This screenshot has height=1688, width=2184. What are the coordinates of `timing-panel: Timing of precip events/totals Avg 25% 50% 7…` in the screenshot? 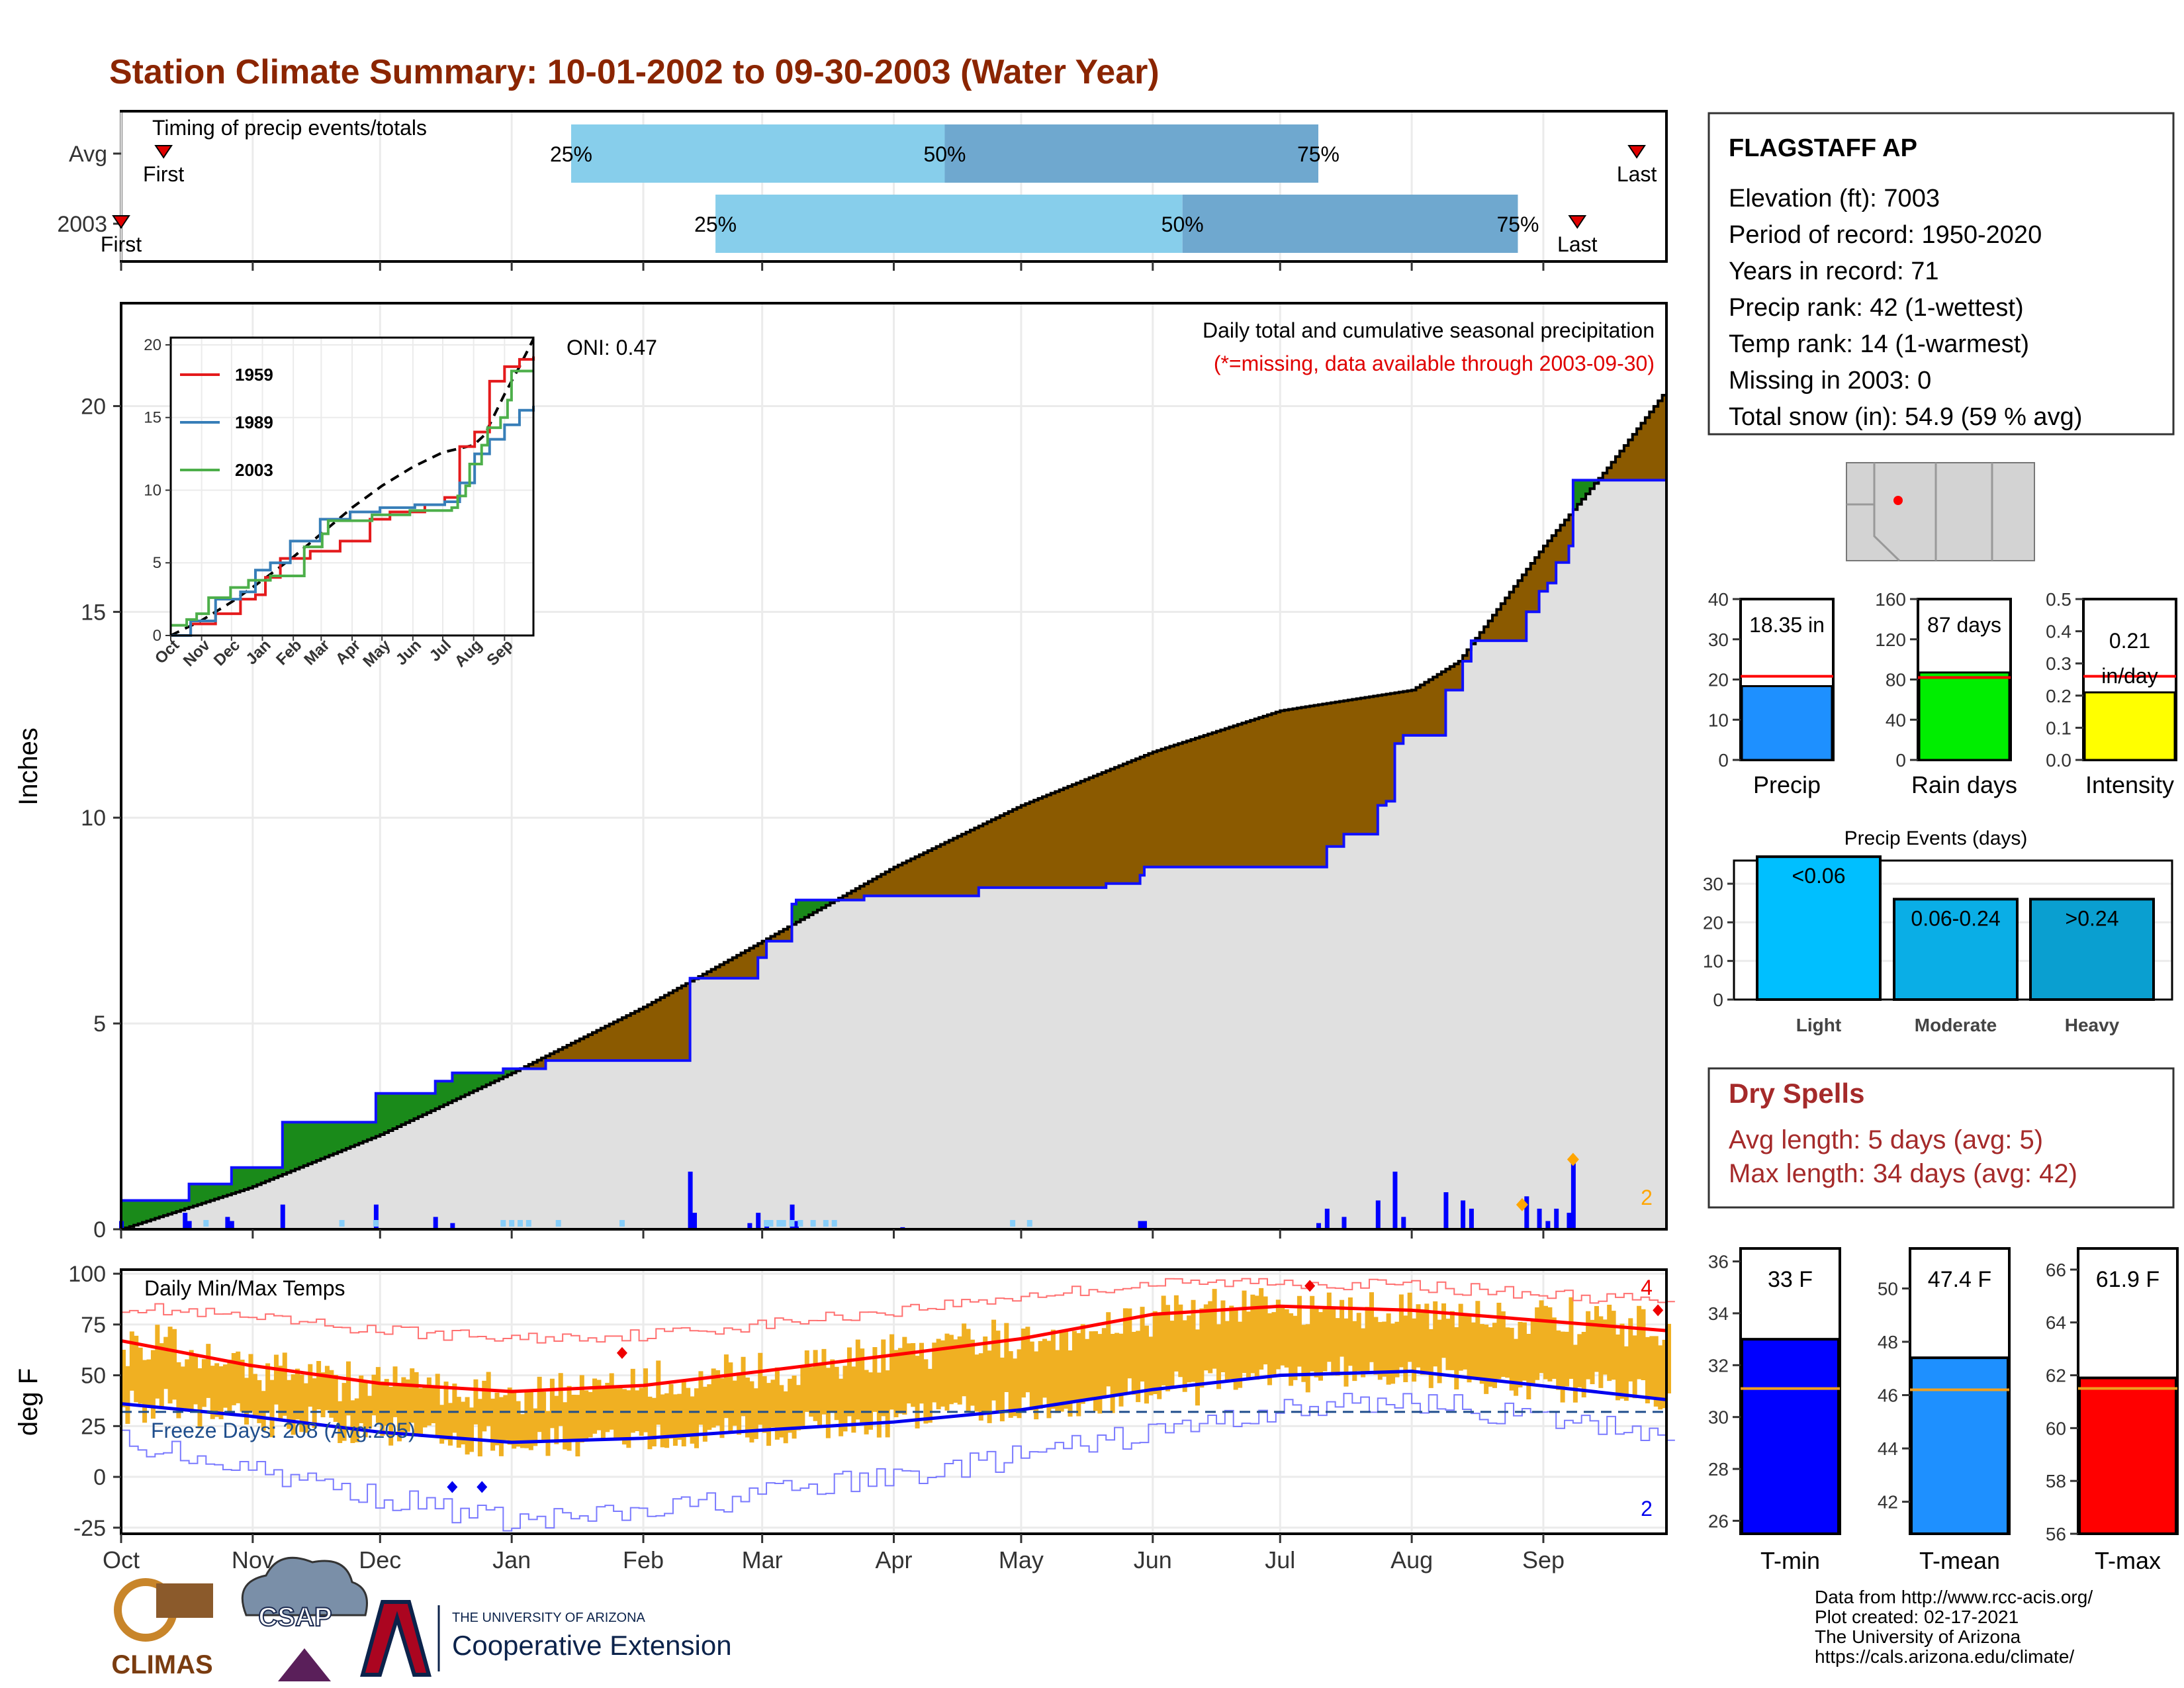 It's located at (862, 190).